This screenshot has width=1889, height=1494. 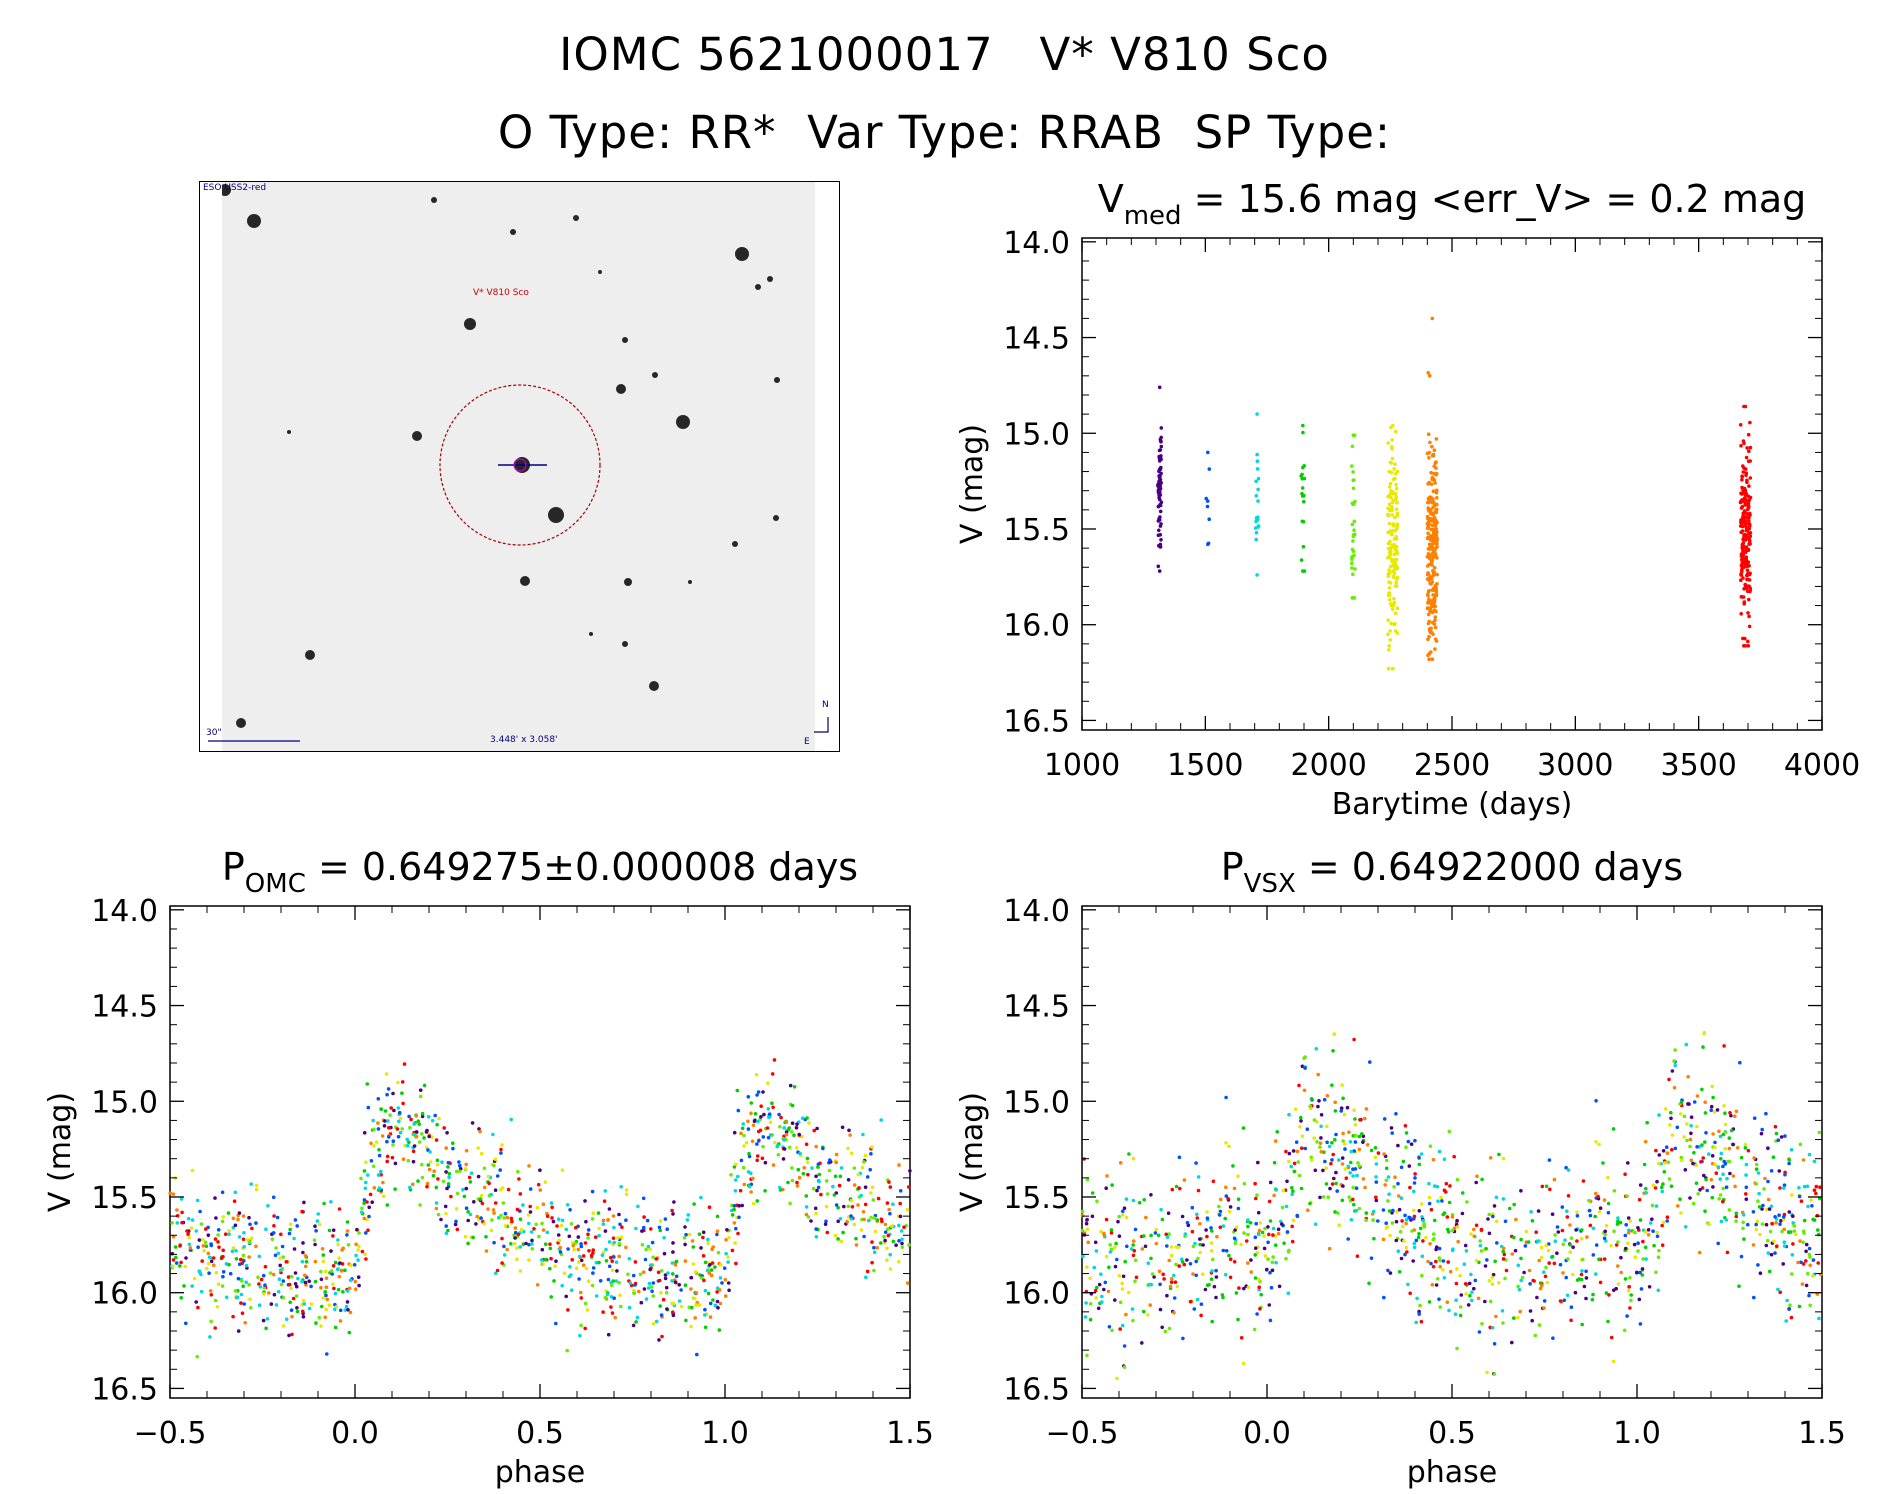 I want to click on target-circle, so click(x=520, y=465).